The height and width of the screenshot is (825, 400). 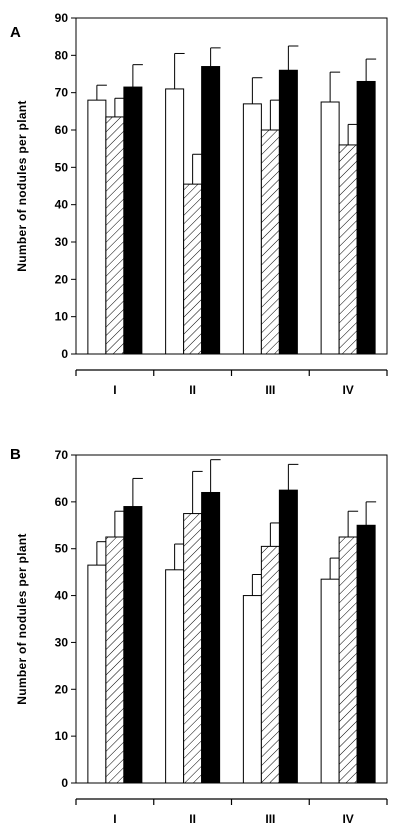 I want to click on panel-letter: B, so click(x=15, y=454).